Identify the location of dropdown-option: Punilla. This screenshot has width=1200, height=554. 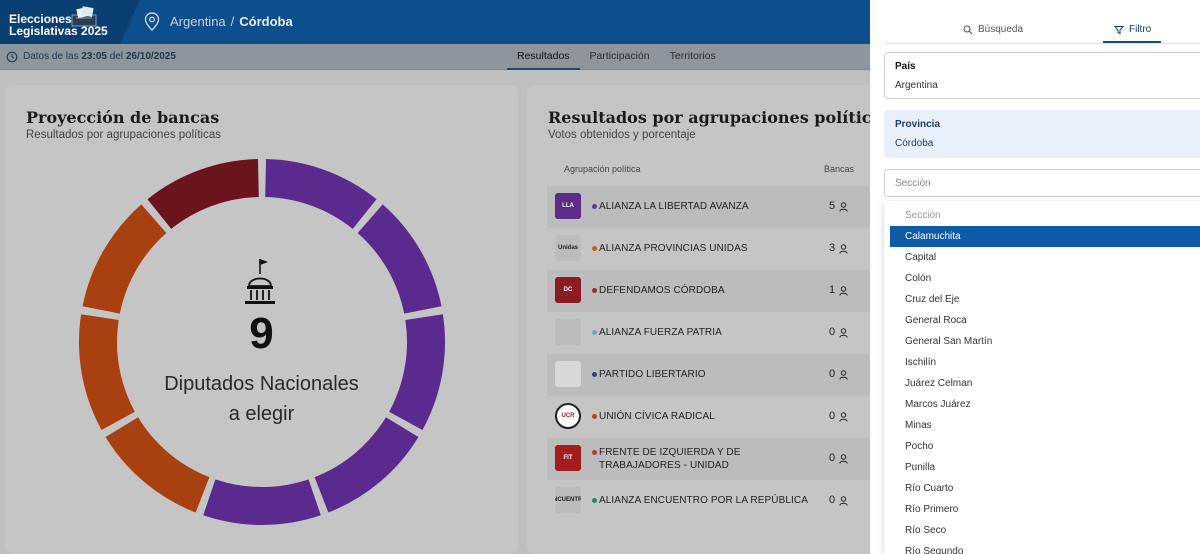
(920, 467).